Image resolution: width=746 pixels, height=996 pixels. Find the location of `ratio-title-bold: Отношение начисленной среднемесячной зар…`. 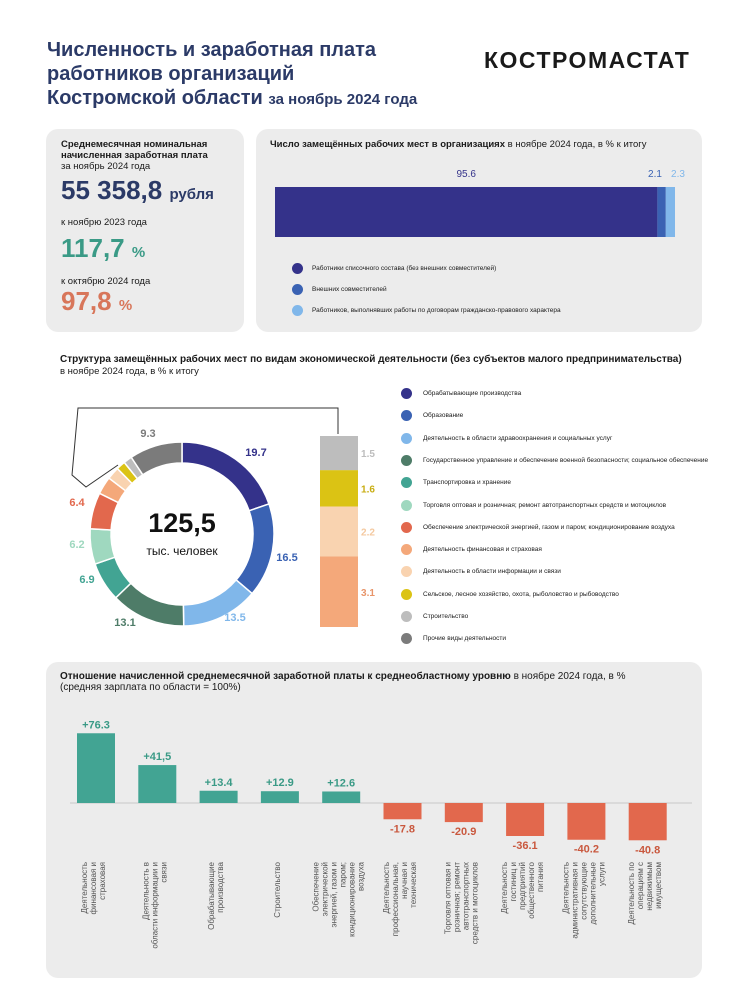

ratio-title-bold: Отношение начисленной среднемесячной зар… is located at coordinates (285, 676).